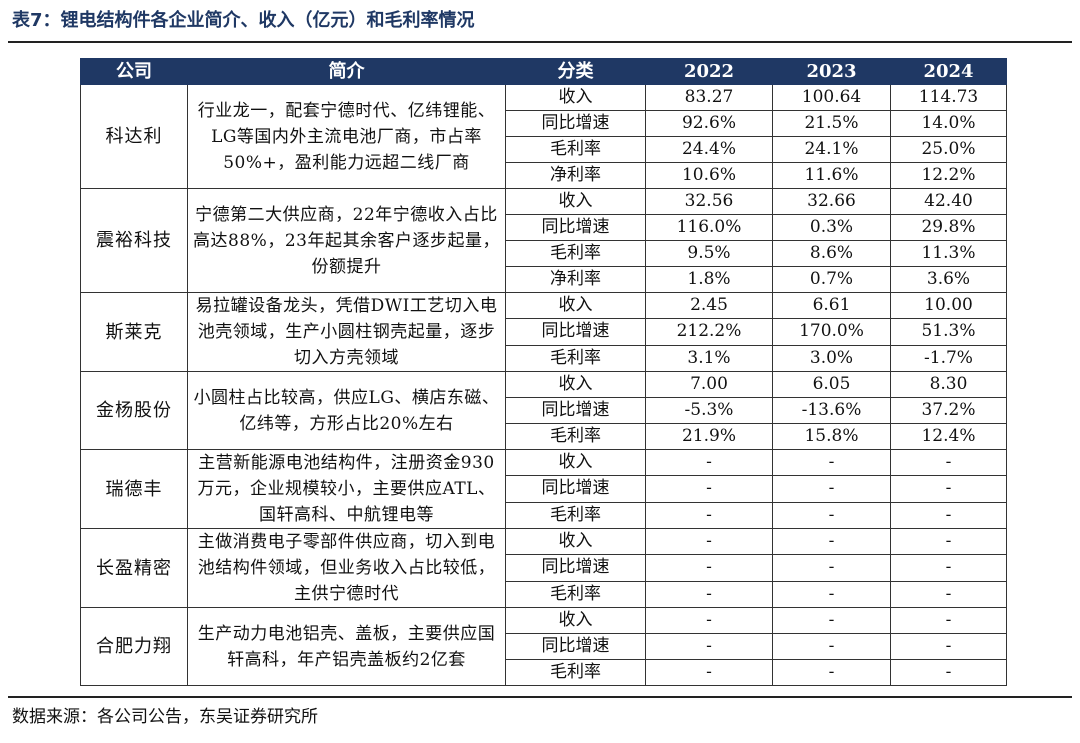 This screenshot has width=1080, height=743. Describe the element at coordinates (709, 227) in the screenshot. I see `value-2022: 116.0%` at that location.